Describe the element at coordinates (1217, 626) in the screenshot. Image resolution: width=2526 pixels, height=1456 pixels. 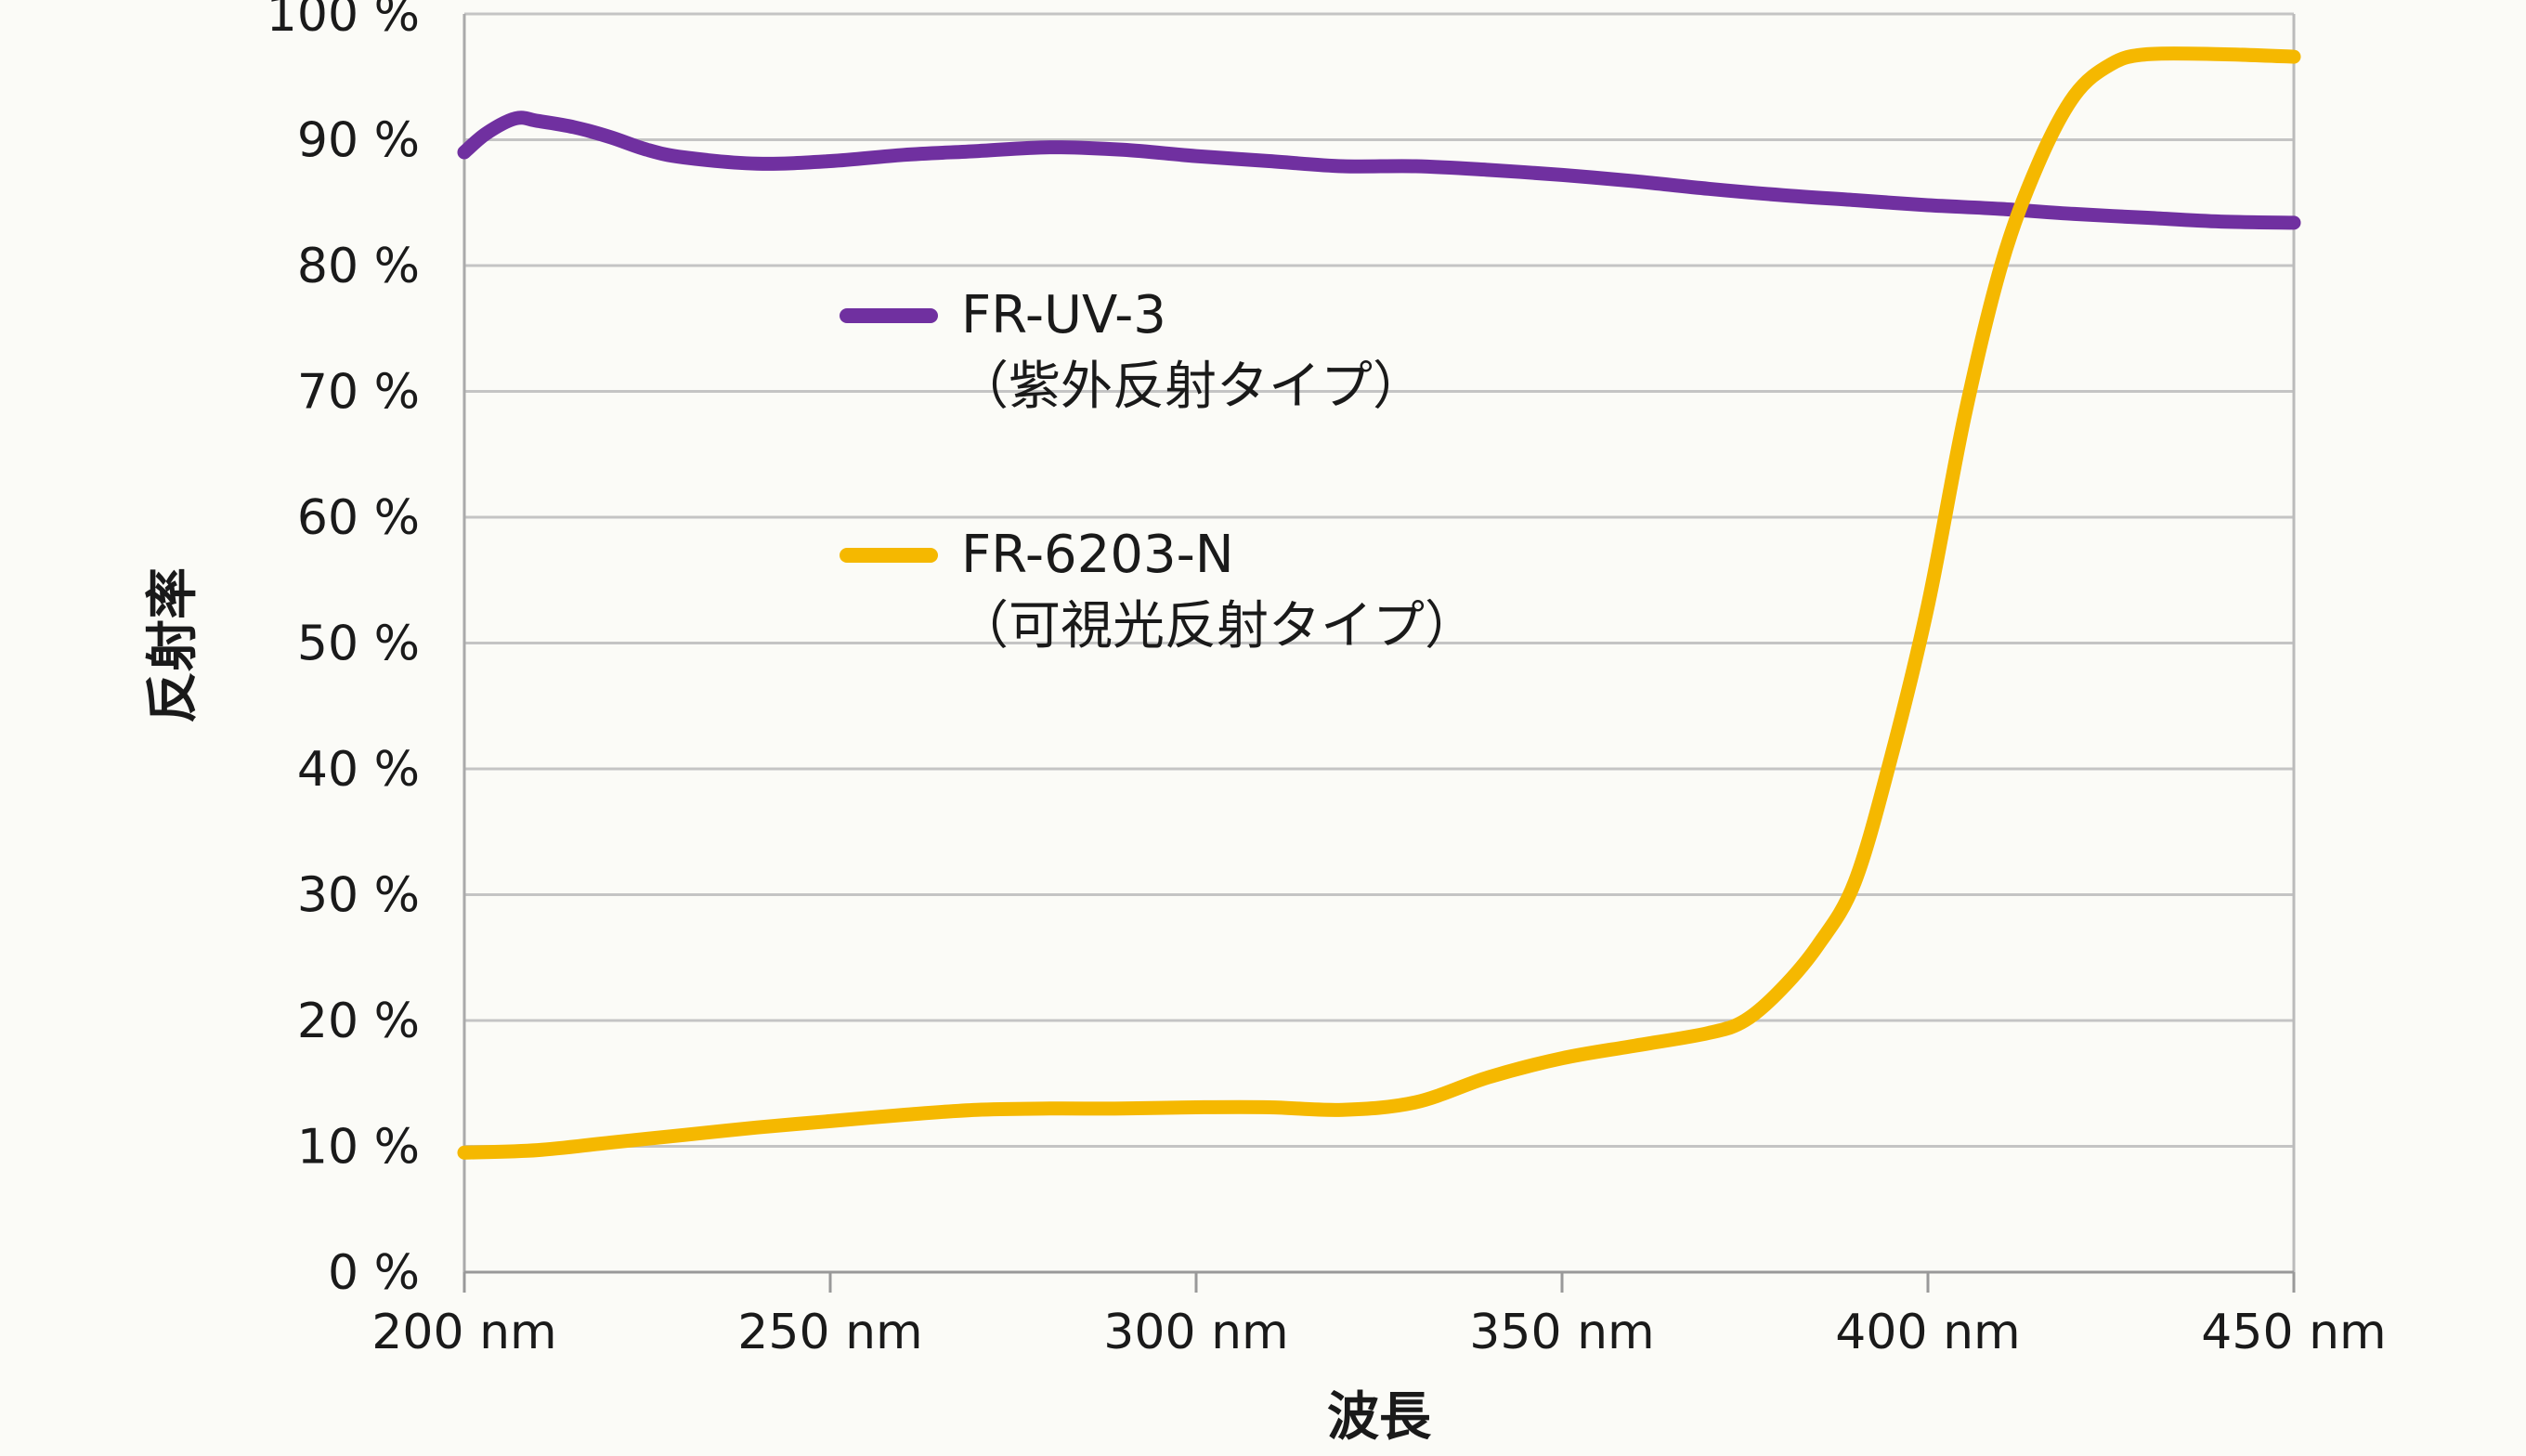
I see `legend-sublabel-1: （可視光反射タイプ）` at that location.